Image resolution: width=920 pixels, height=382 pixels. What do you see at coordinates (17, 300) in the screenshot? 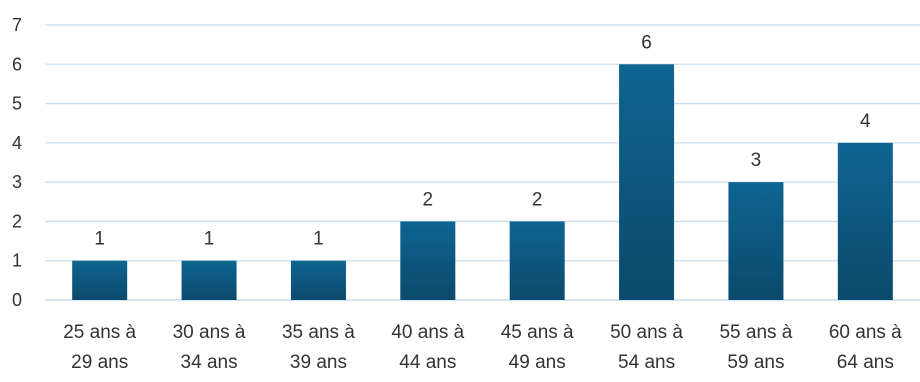
I see `y-tick-label: 0` at bounding box center [17, 300].